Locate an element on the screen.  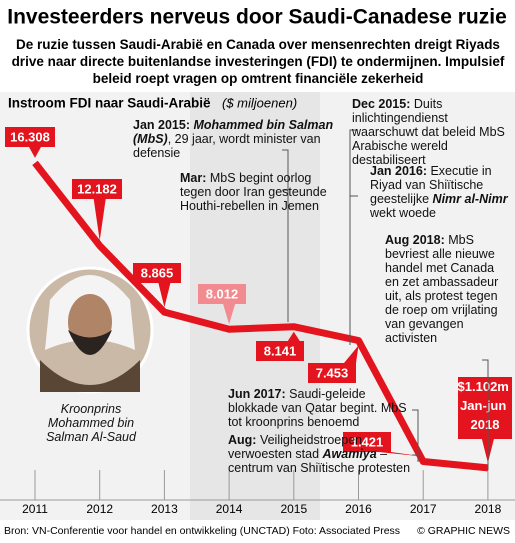
annotation-date: Aug 2018: is located at coordinates (415, 240).